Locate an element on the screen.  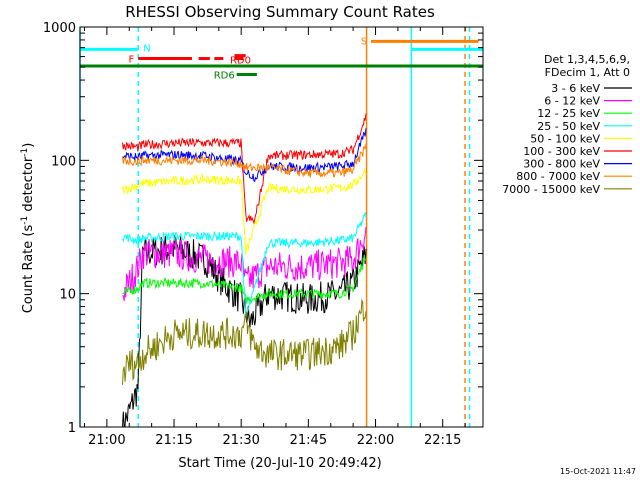
y-axis-label-main: Count Rate (s is located at coordinates (28, 269).